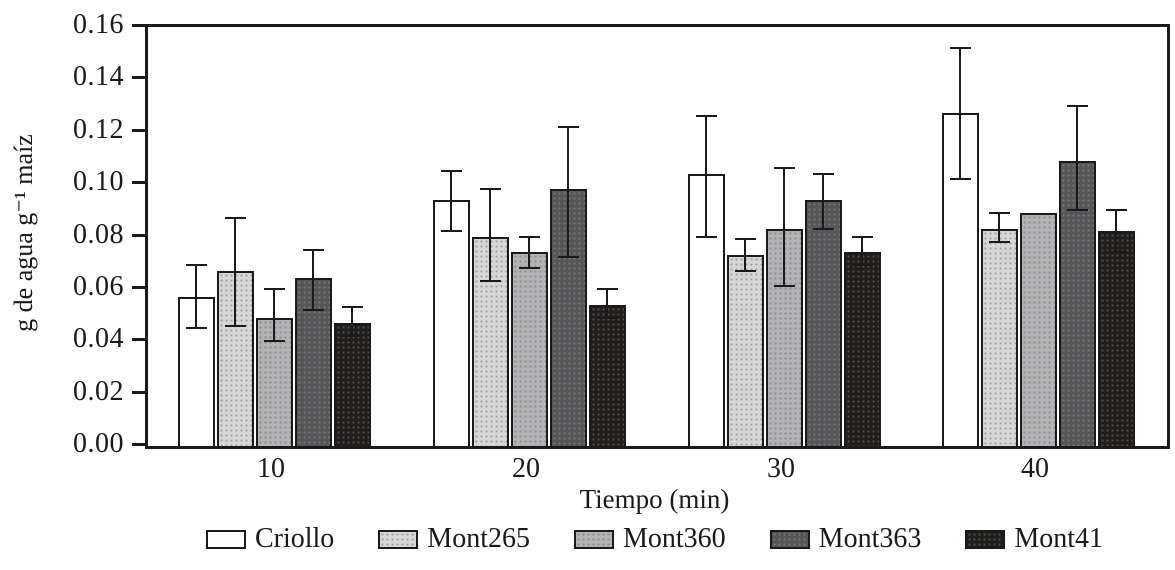  Describe the element at coordinates (1059, 538) in the screenshot. I see `legend-label: Mont41` at that location.